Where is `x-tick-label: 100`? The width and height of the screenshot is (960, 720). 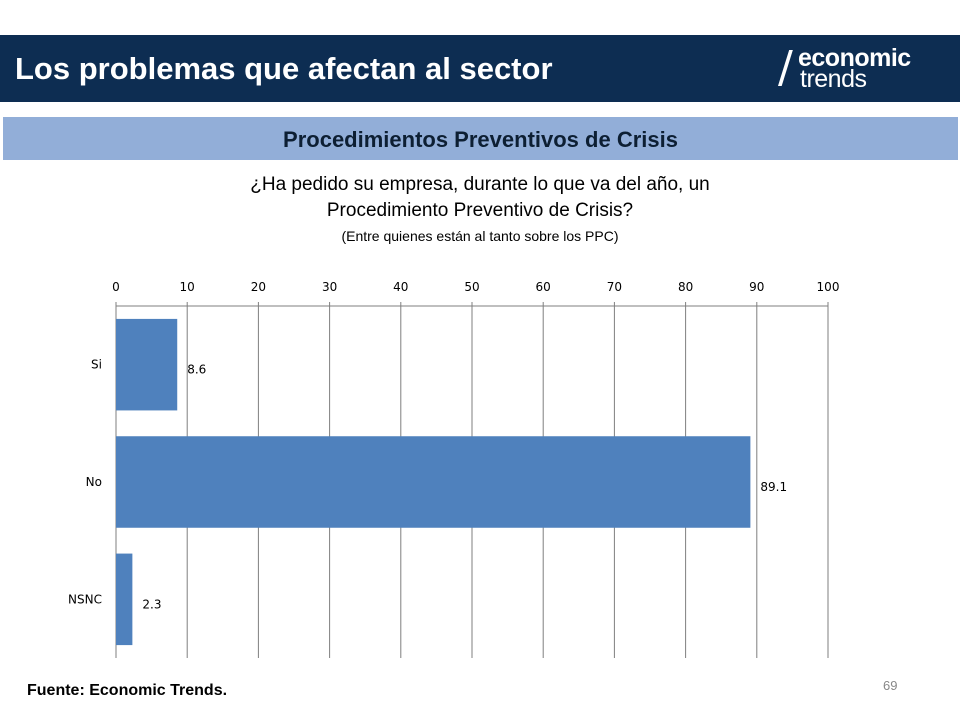 x-tick-label: 100 is located at coordinates (828, 287).